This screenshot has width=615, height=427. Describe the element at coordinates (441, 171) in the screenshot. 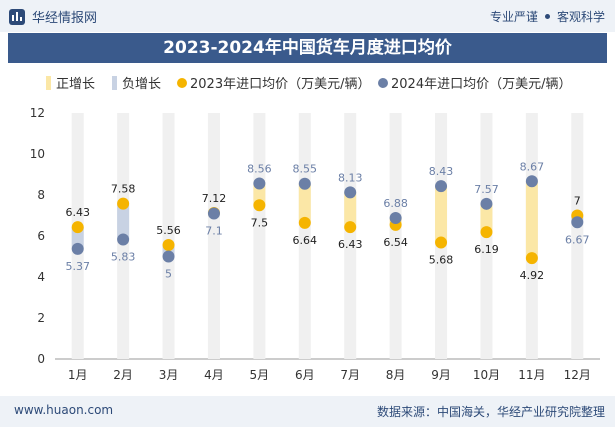

I see `data-label-2024: 8.43` at that location.